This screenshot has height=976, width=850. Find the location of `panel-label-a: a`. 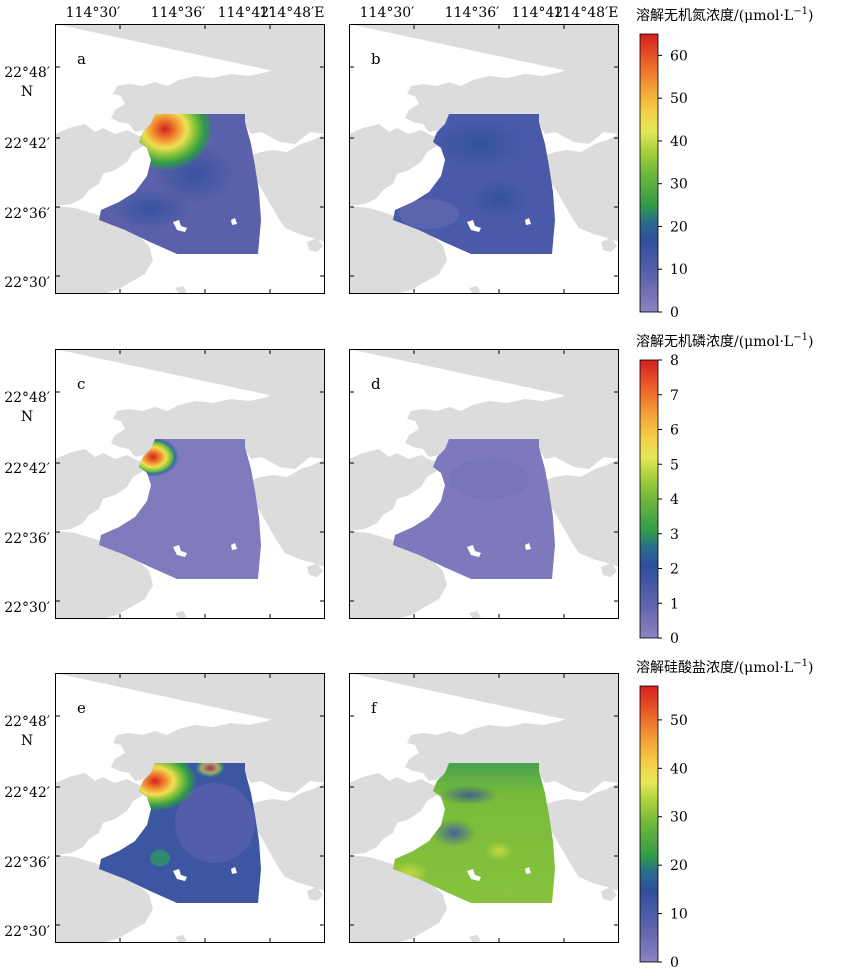

panel-label-a: a is located at coordinates (81, 59).